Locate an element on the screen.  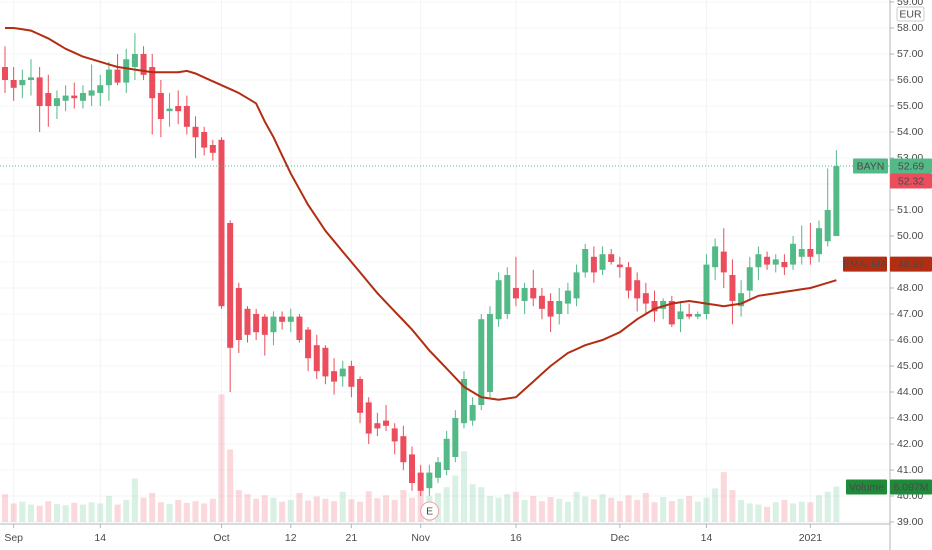
x-tick-label: 2021 is located at coordinates (811, 538).